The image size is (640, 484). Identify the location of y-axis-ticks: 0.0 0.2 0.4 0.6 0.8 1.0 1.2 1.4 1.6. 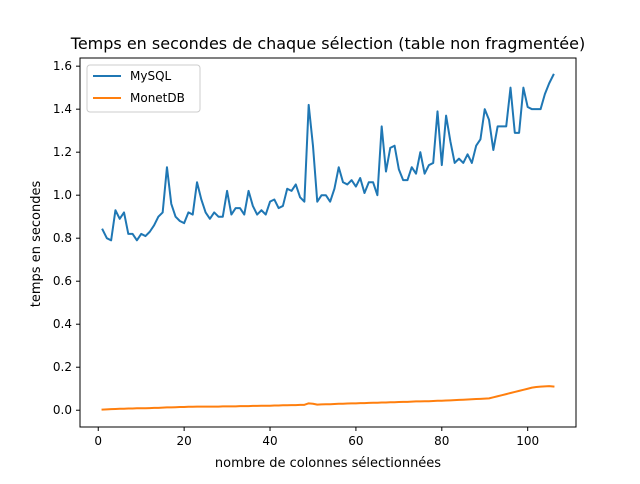
(66, 238).